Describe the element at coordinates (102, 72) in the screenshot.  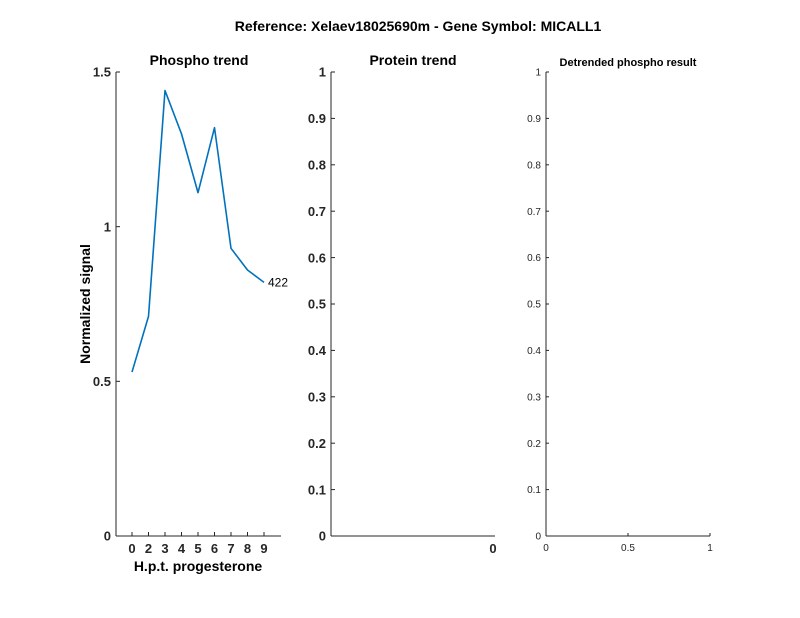
I see `y-tick-label: 1.5` at that location.